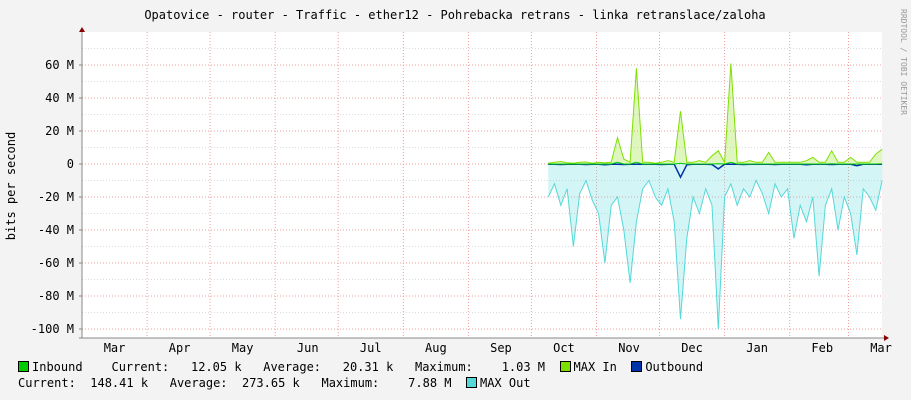 The image size is (911, 400). Describe the element at coordinates (564, 348) in the screenshot. I see `x-tick-label: Oct` at that location.